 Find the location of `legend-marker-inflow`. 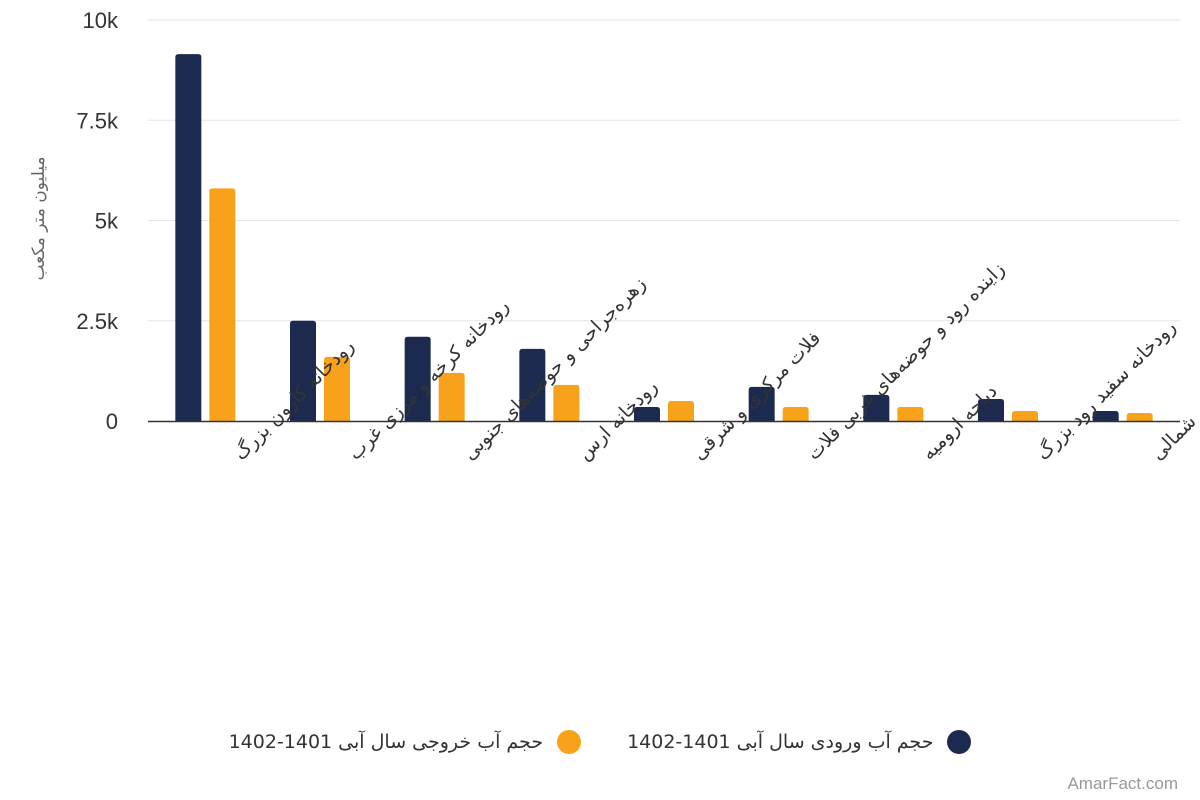

legend-marker-inflow is located at coordinates (959, 742).